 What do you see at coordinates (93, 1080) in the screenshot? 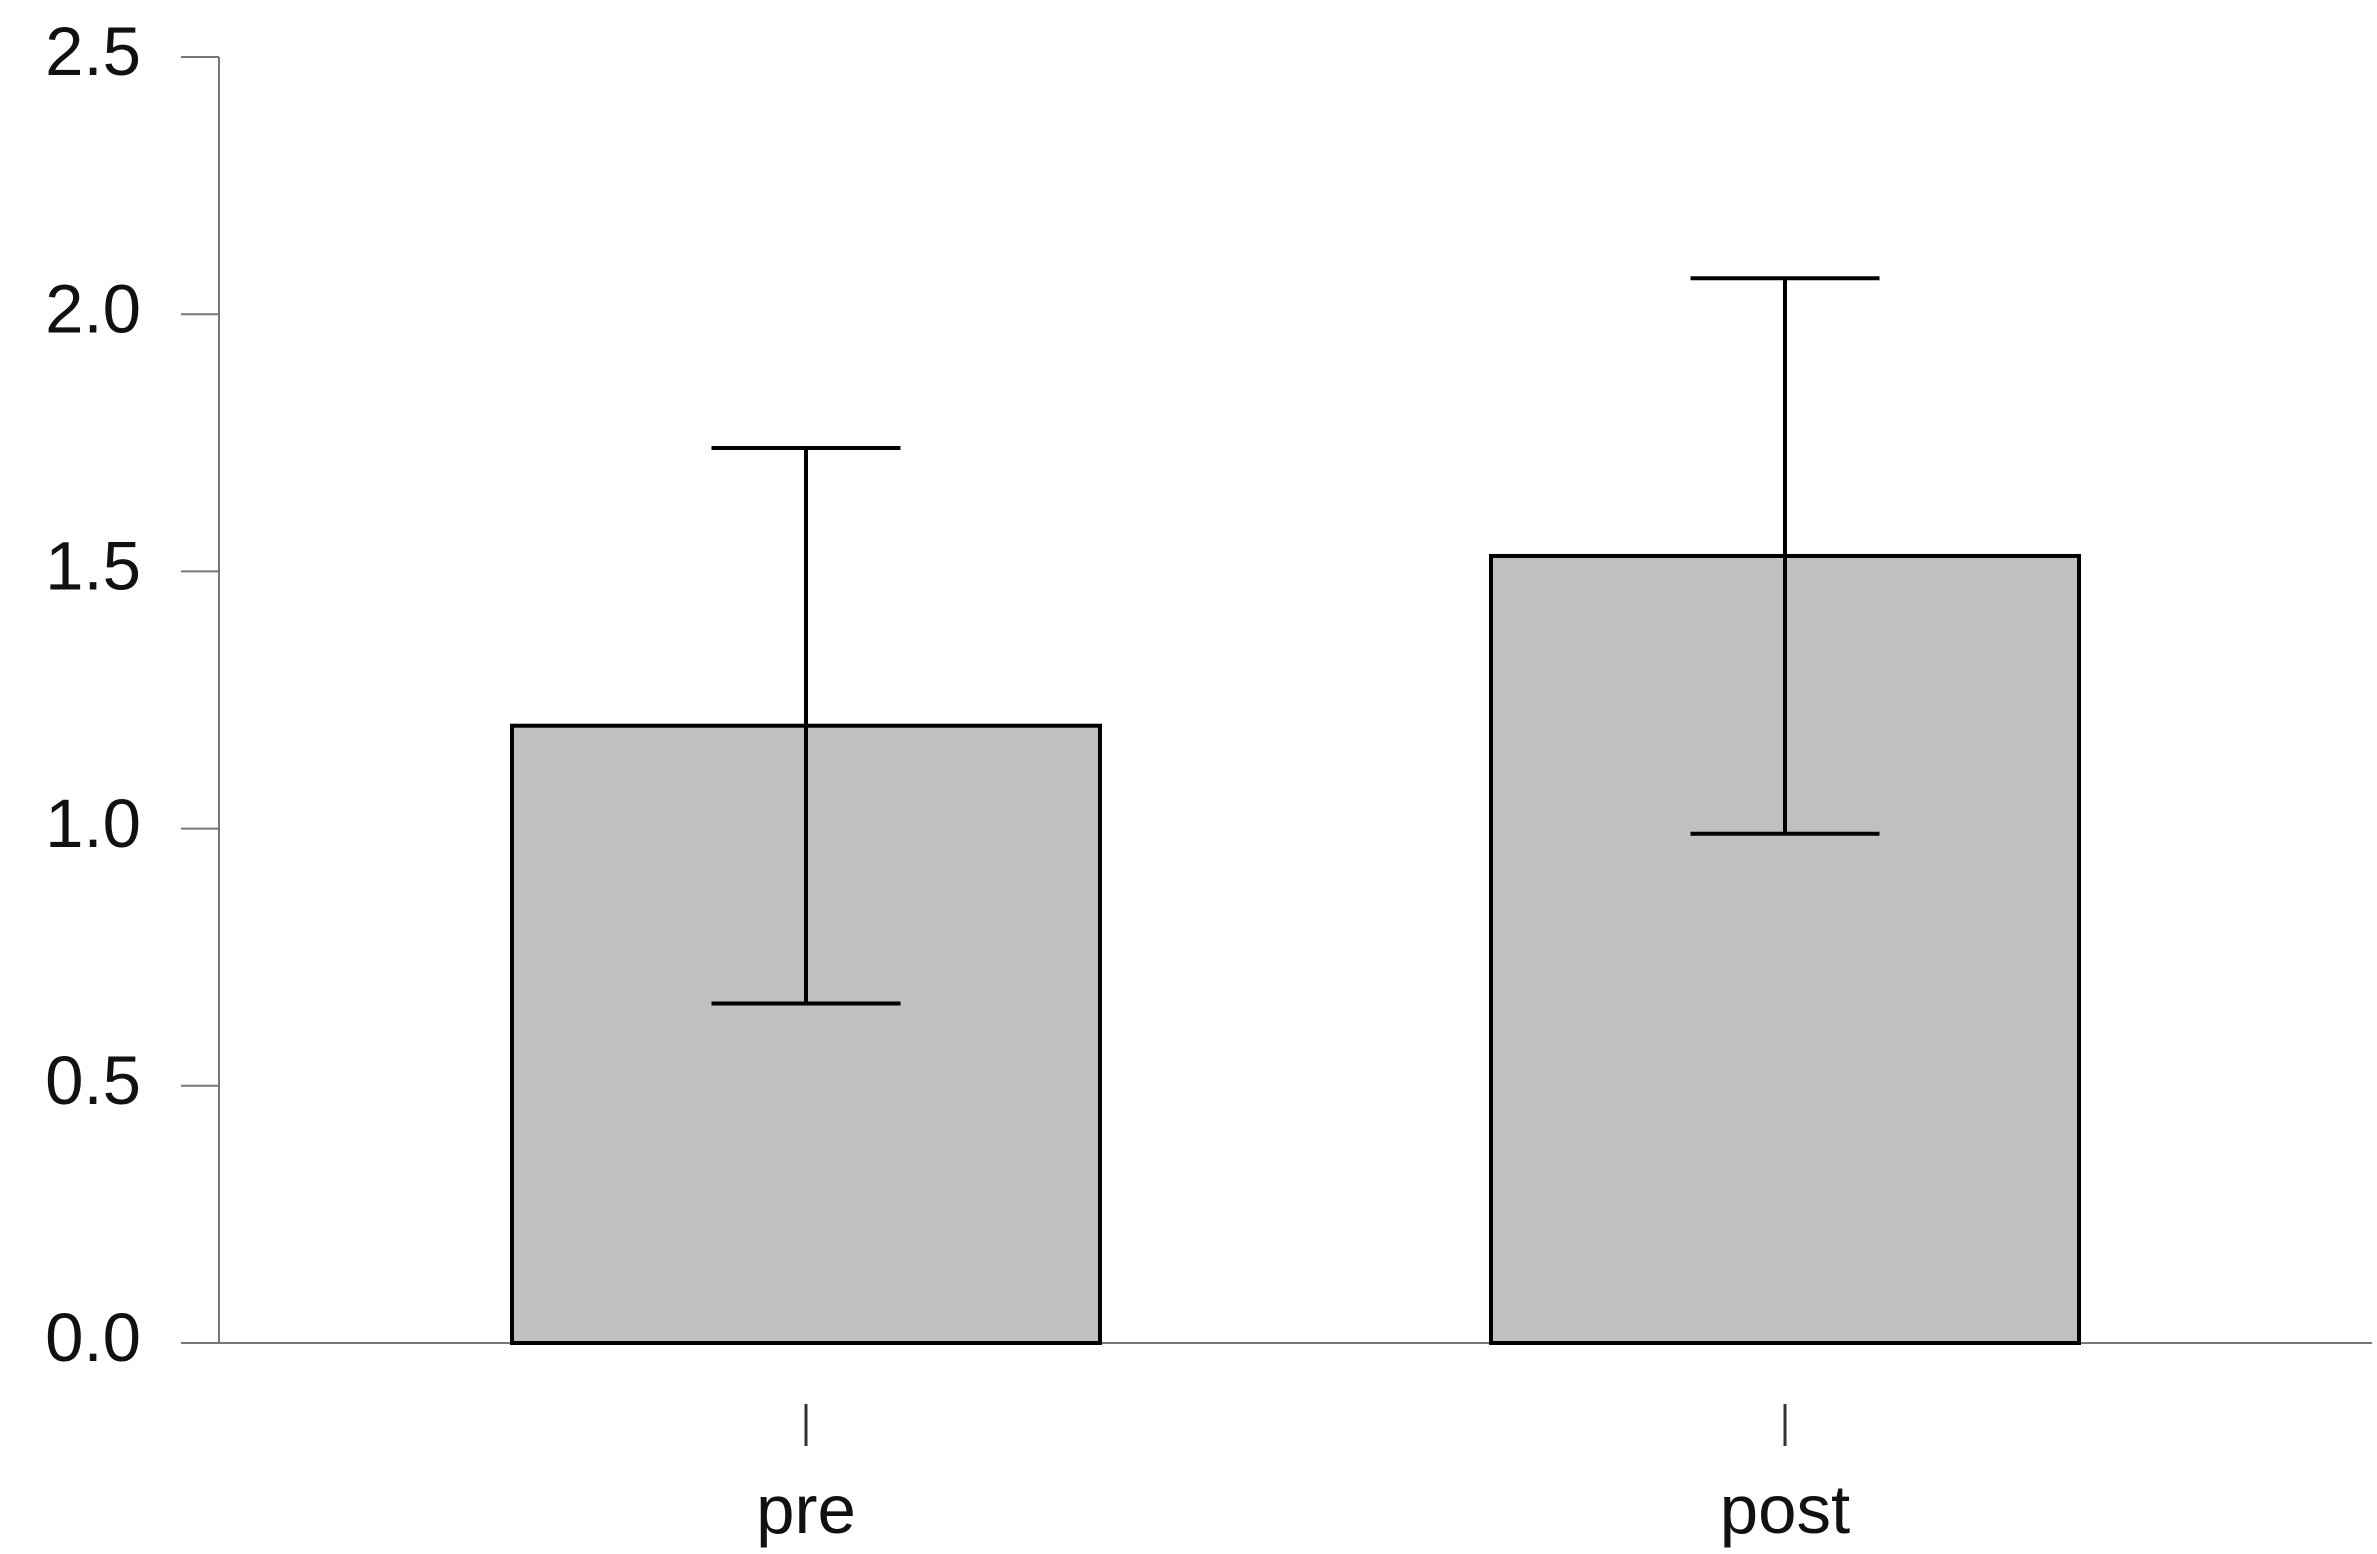
I see `y-tick-label: 0.5` at bounding box center [93, 1080].